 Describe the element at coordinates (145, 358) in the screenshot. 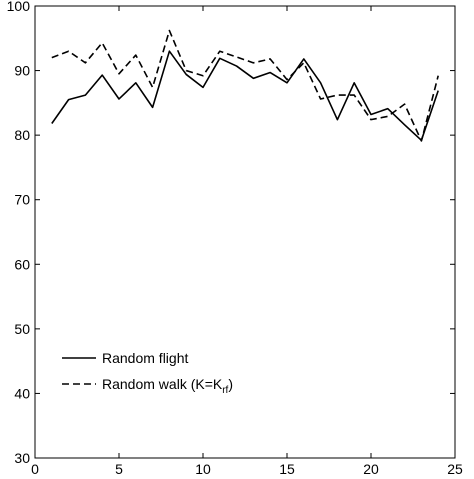

I see `legend-label: Random flight` at that location.